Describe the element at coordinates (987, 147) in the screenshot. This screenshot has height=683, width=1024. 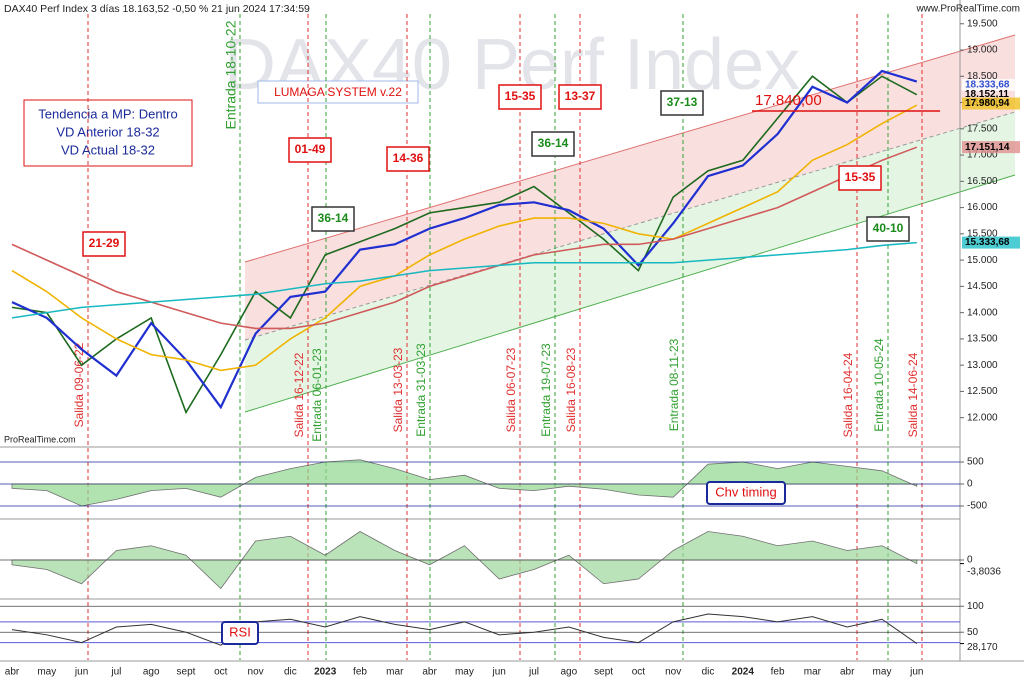
I see `price-label: 17.151,14` at that location.